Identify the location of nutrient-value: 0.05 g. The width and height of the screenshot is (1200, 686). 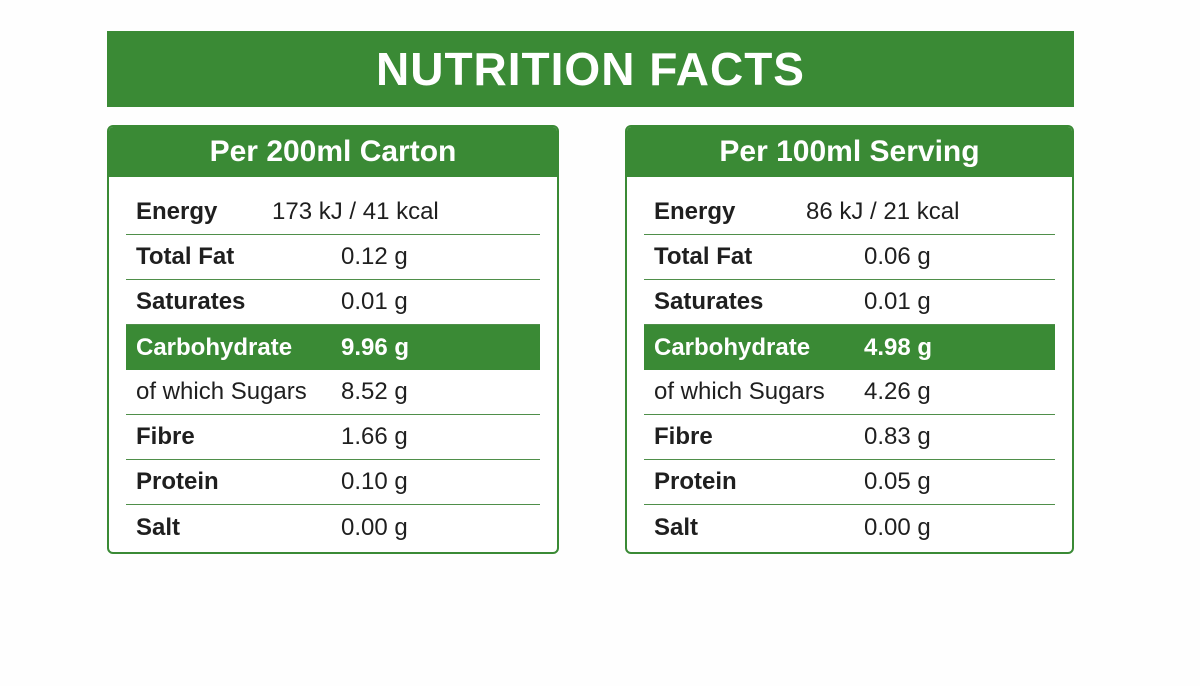
(897, 481).